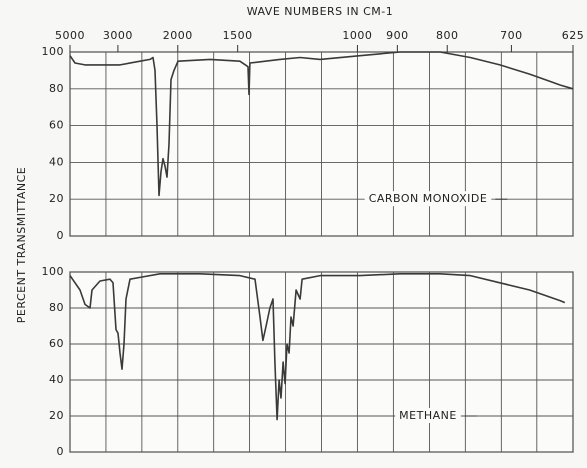 The width and height of the screenshot is (587, 468). I want to click on y-axis-title: PERCENT TRANSMITTANCE, so click(21, 245).